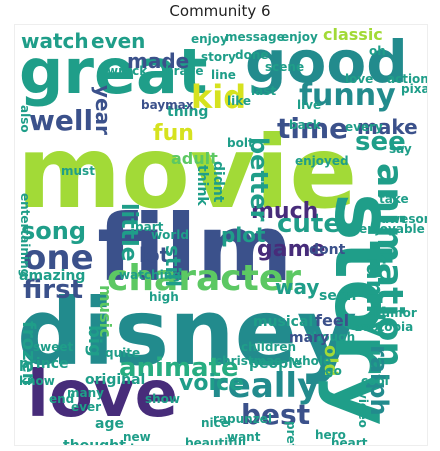 This screenshot has height=451, width=440. What do you see at coordinates (170, 235) in the screenshot?
I see `word-world: world` at bounding box center [170, 235].